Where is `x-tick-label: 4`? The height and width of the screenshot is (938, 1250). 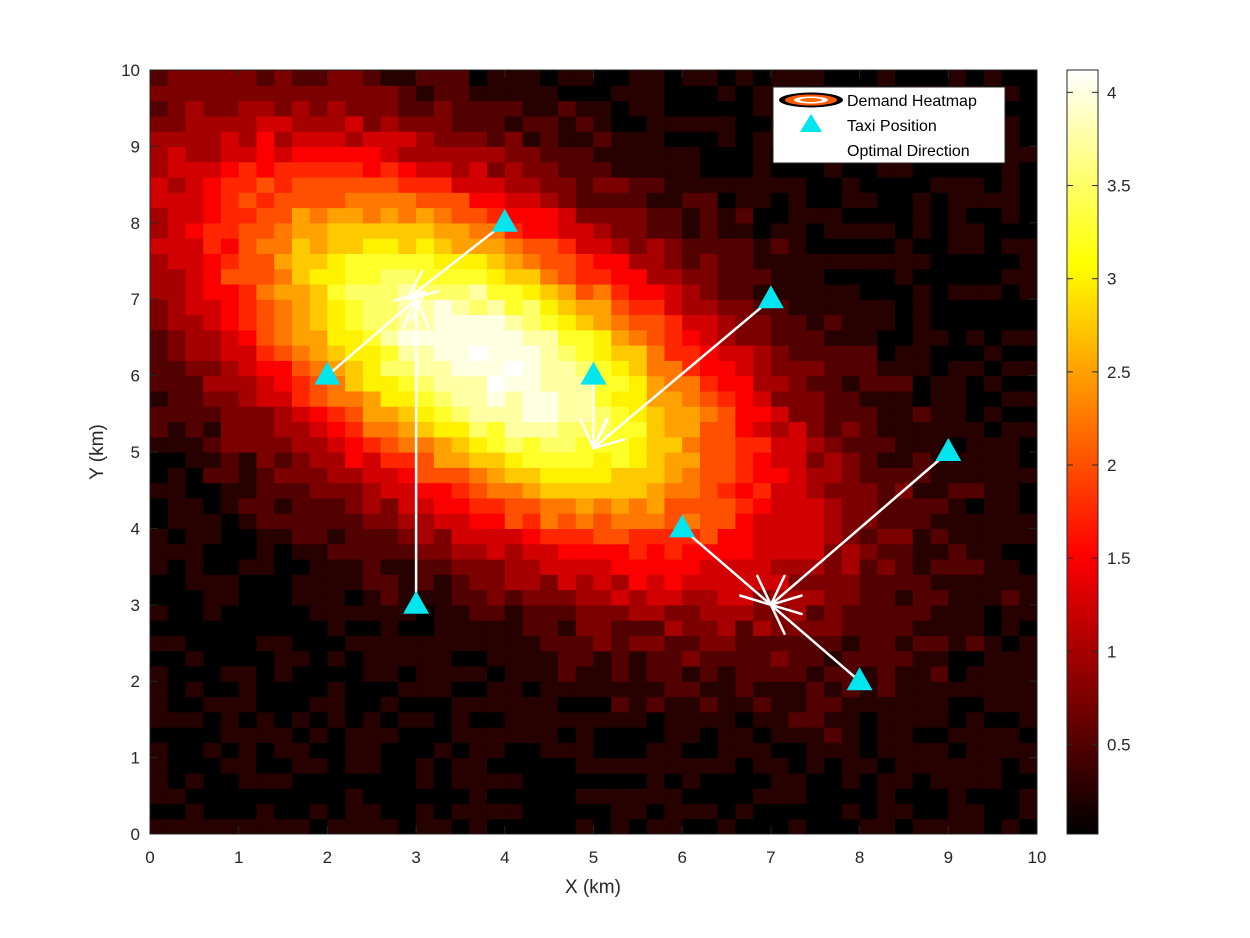 x-tick-label: 4 is located at coordinates (504, 857).